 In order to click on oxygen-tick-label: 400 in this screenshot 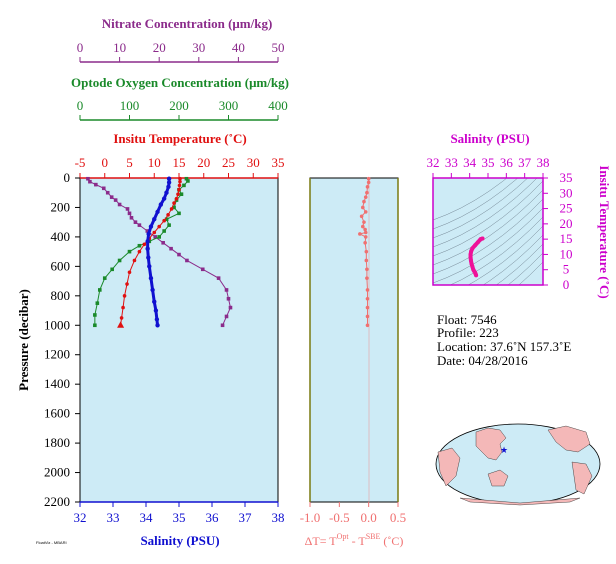, I will do `click(278, 105)`.